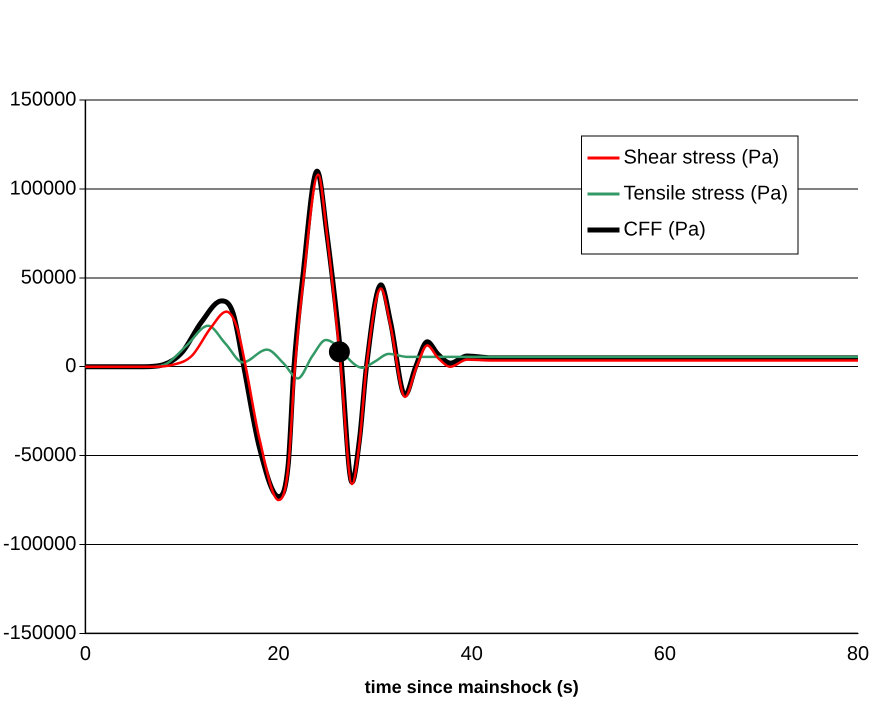 The height and width of the screenshot is (703, 873). What do you see at coordinates (43, 99) in the screenshot?
I see `y-tick-label: 150000` at bounding box center [43, 99].